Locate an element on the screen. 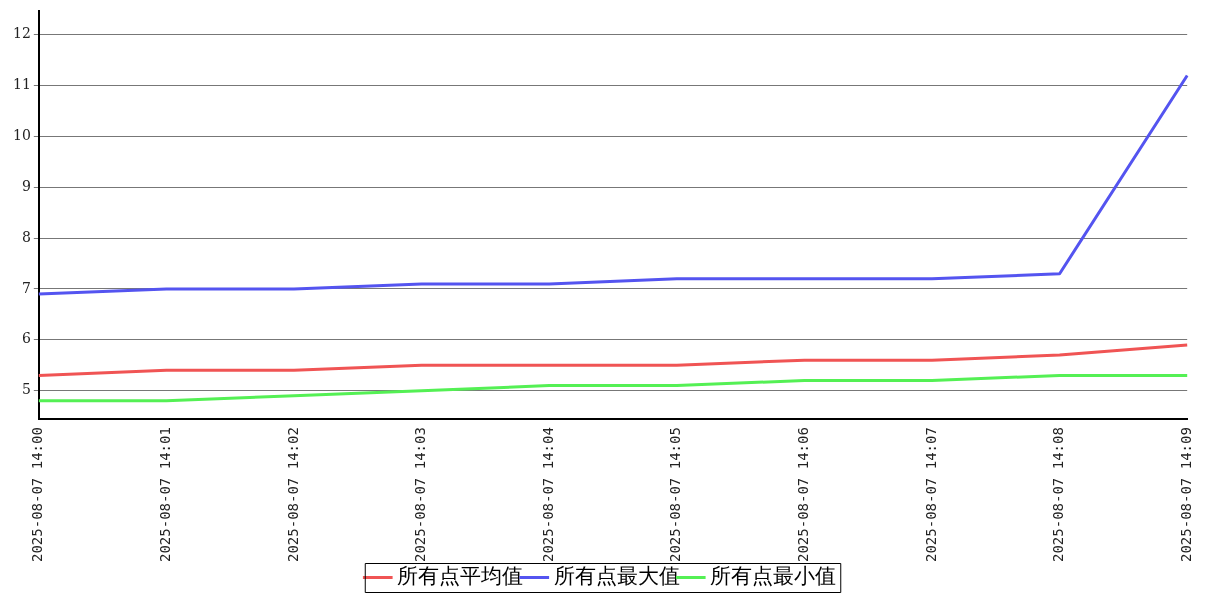 This screenshot has height=600, width=1207. y-tick-label: 5 is located at coordinates (26, 389).